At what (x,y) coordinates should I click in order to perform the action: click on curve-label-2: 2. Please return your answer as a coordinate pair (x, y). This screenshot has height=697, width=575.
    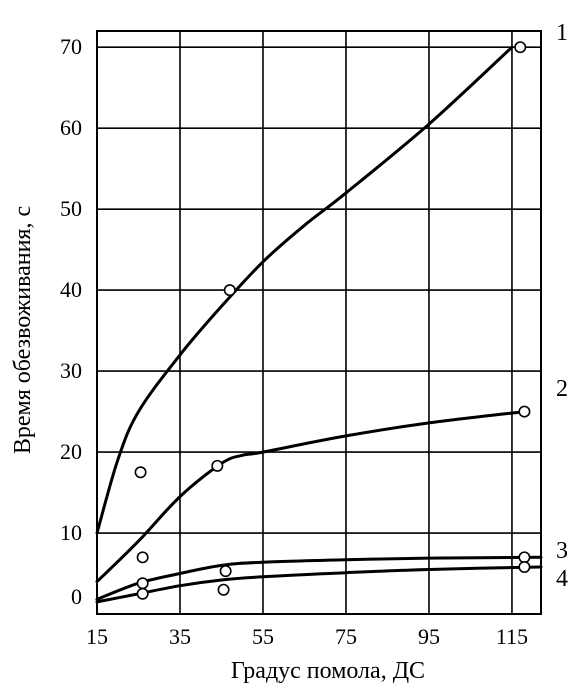
    Looking at the image, I should click on (562, 389).